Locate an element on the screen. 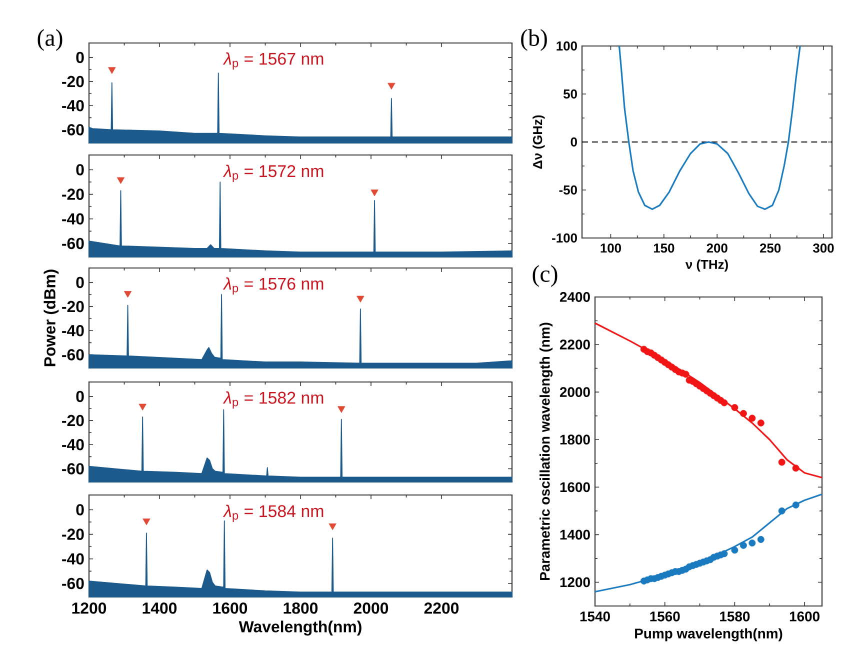  x-tick-label: 250 is located at coordinates (770, 248).